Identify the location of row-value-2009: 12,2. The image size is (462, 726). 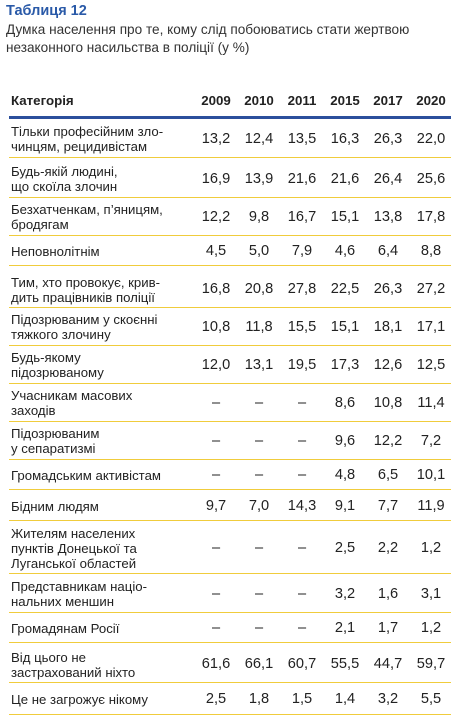
(216, 217).